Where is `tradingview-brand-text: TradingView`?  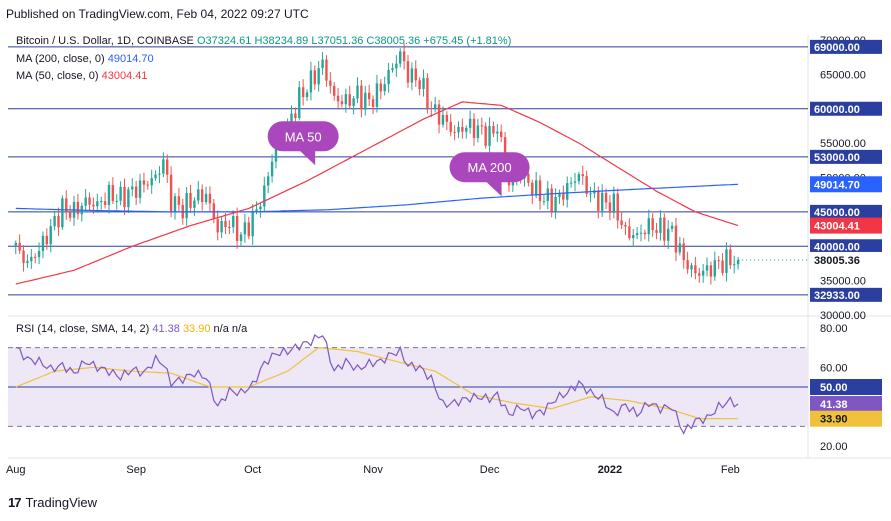 tradingview-brand-text: TradingView is located at coordinates (61, 502).